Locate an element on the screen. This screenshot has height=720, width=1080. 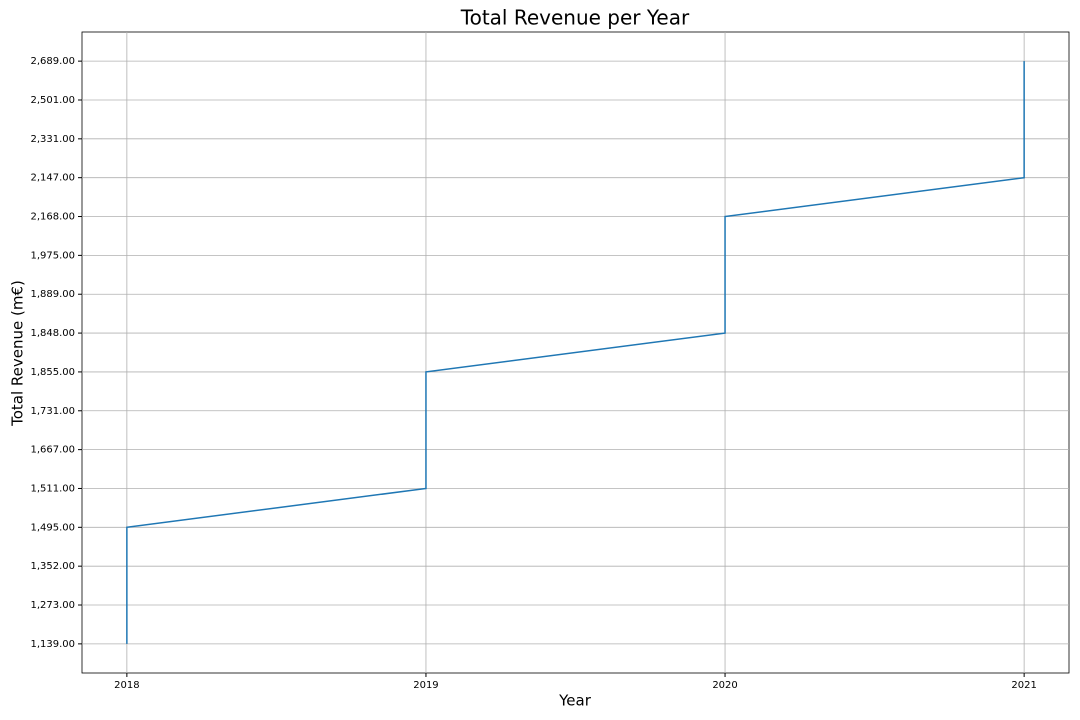
y-tick-label: 2,501.00 is located at coordinates (52, 100).